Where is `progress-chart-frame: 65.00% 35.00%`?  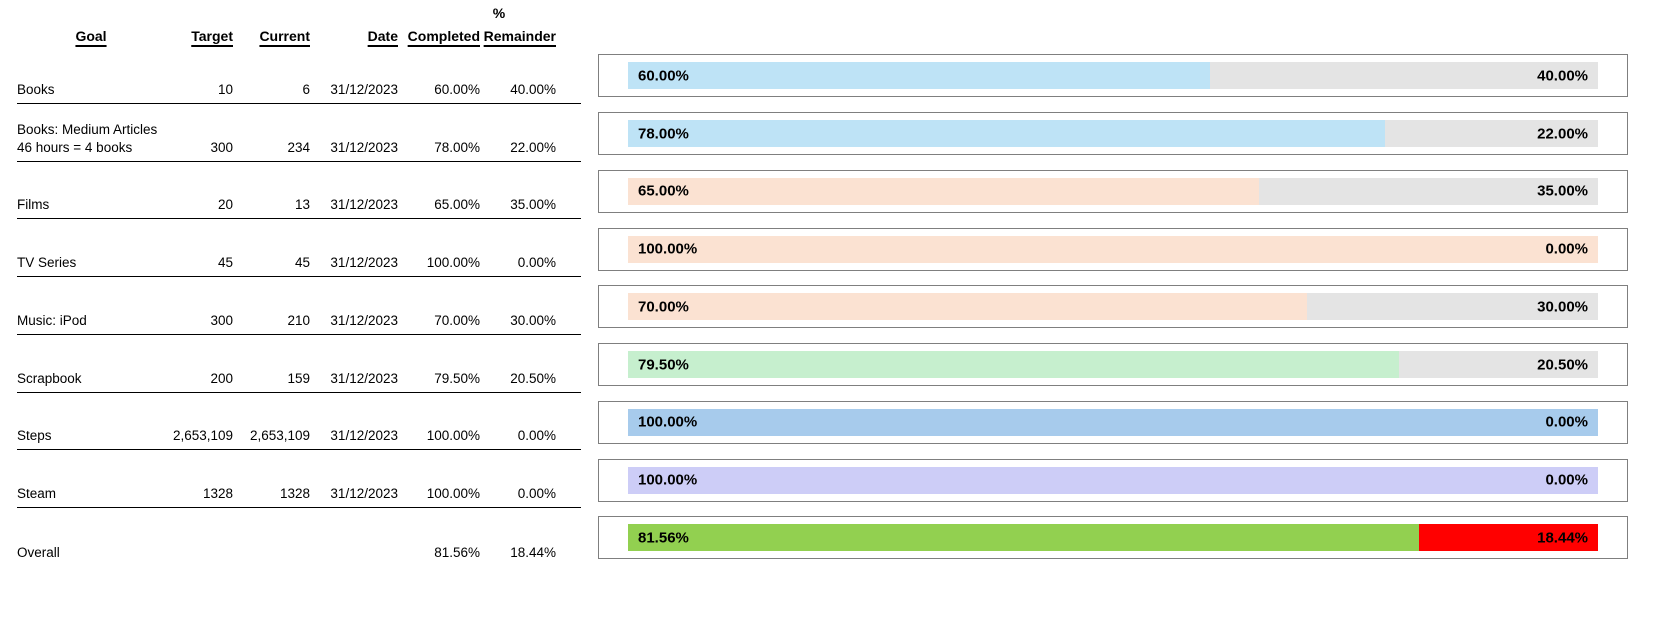
progress-chart-frame: 65.00% 35.00% is located at coordinates (1113, 191).